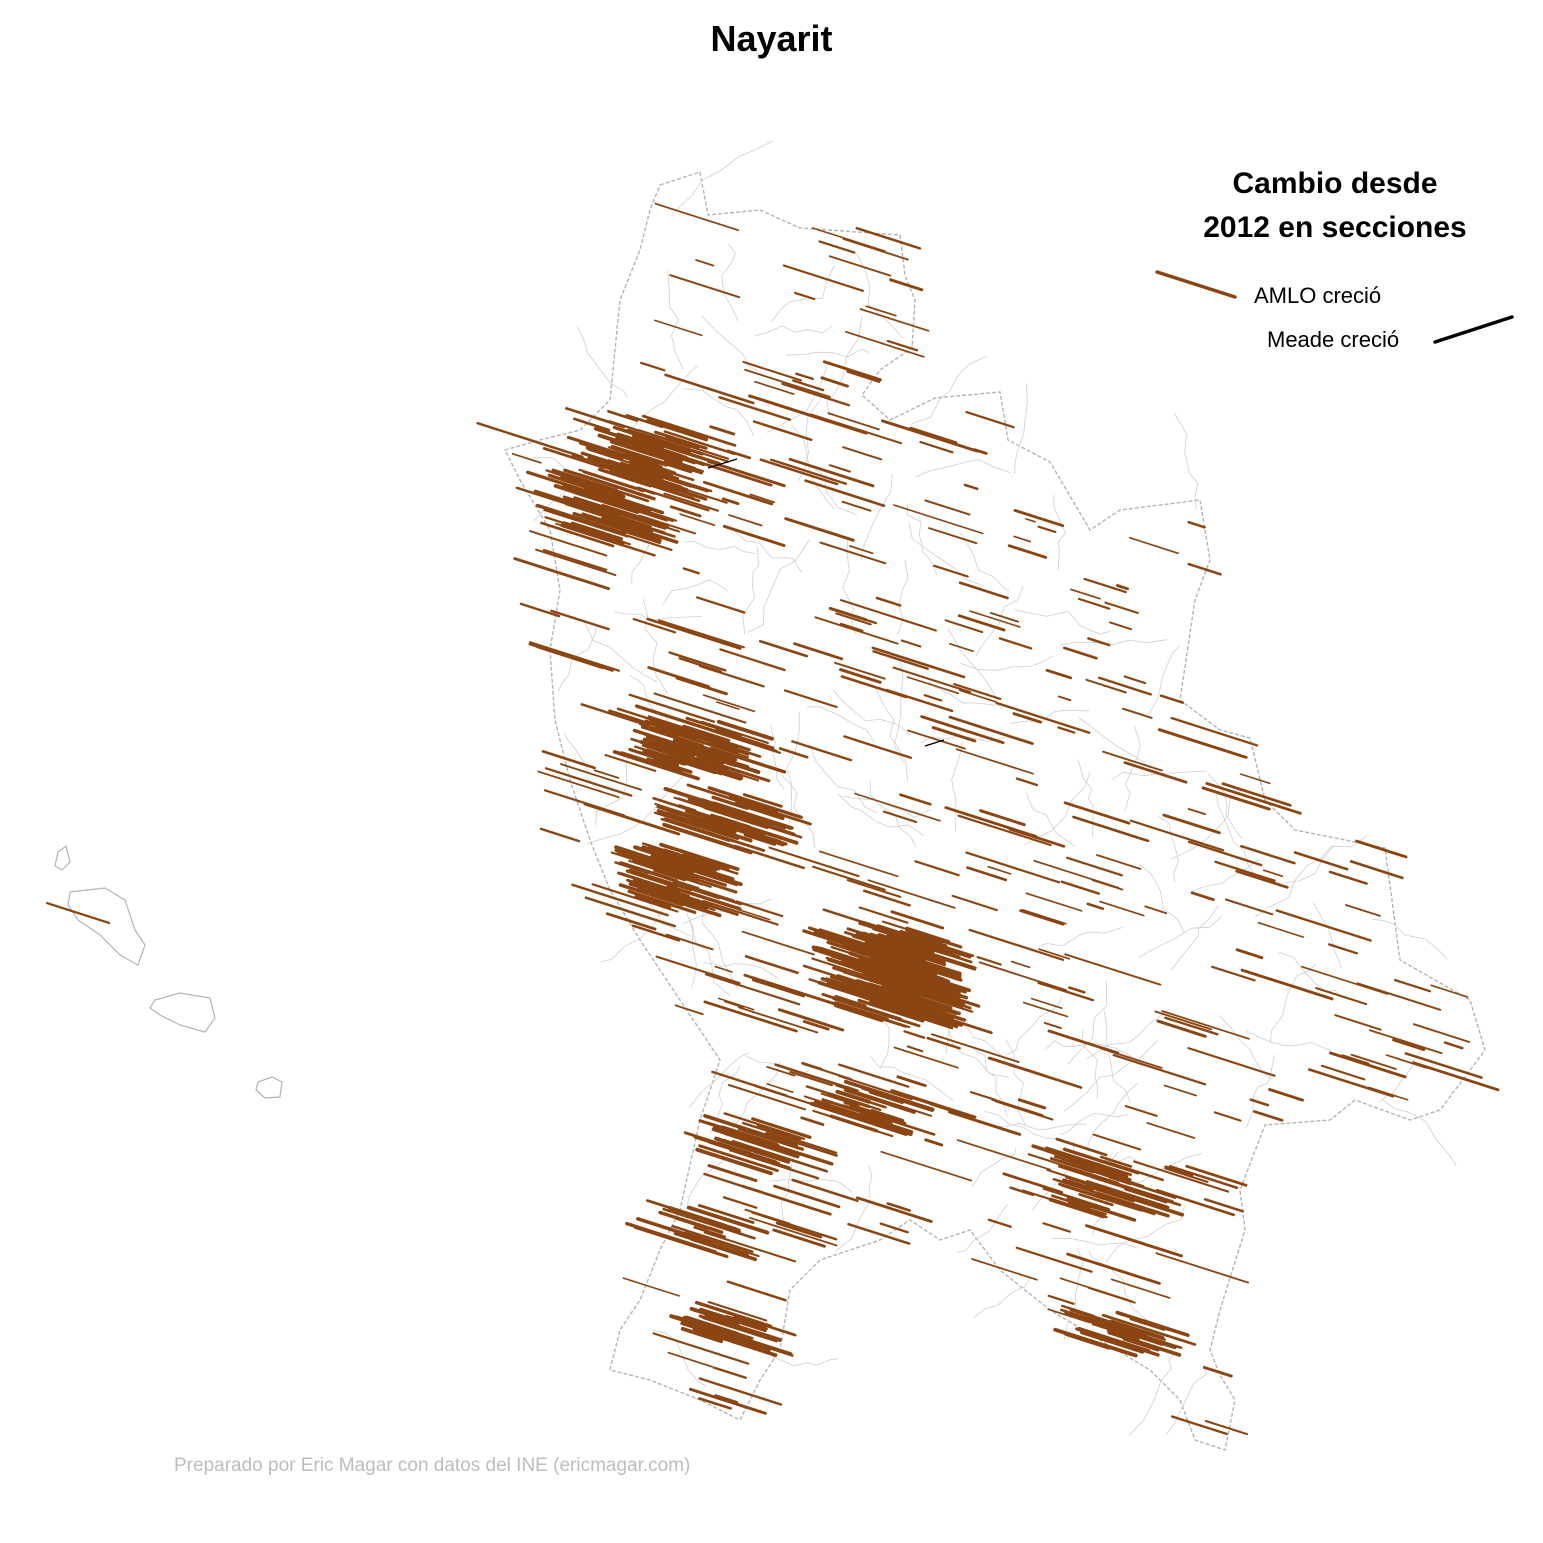 This screenshot has width=1543, height=1543. I want to click on section-arrow-meade, so click(934, 743).